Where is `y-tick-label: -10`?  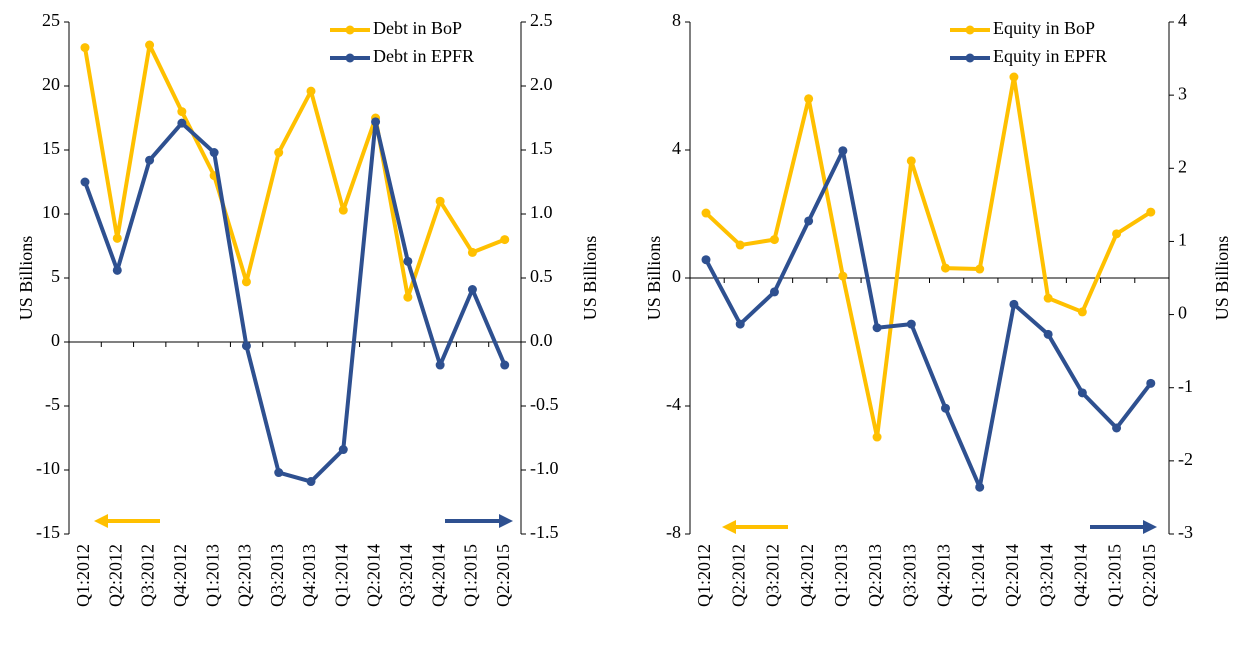 y-tick-label: -10 is located at coordinates (48, 468).